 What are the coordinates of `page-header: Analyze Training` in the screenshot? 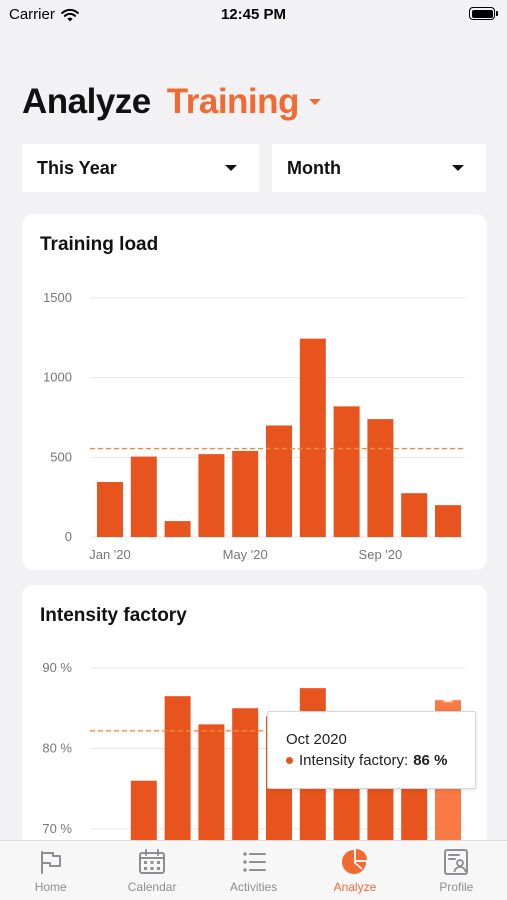 It's located at (171, 102).